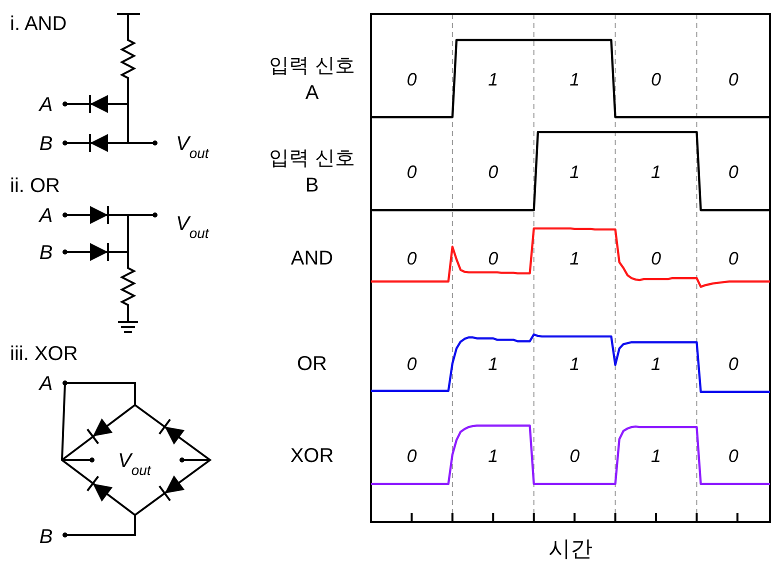 This screenshot has width=771, height=563. I want to click on text: OR, so click(312, 364).